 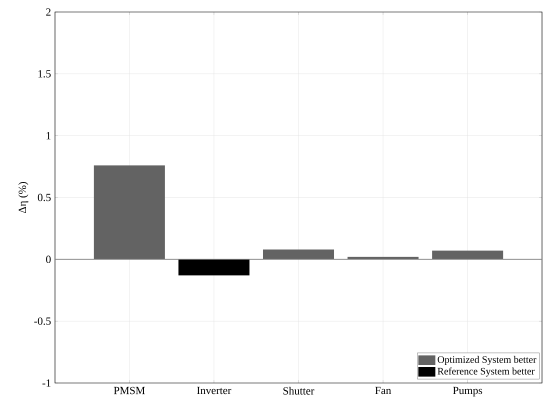 I want to click on y-axis-title: Δη (%), so click(x=23, y=198).